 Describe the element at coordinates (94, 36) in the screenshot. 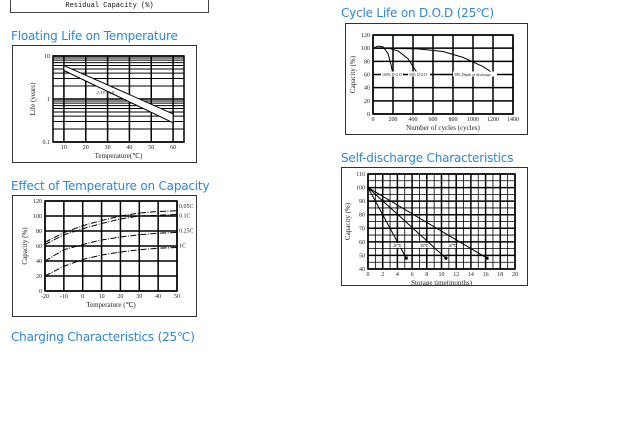

I see `floating-life-title: Floating Life on Temperature` at that location.